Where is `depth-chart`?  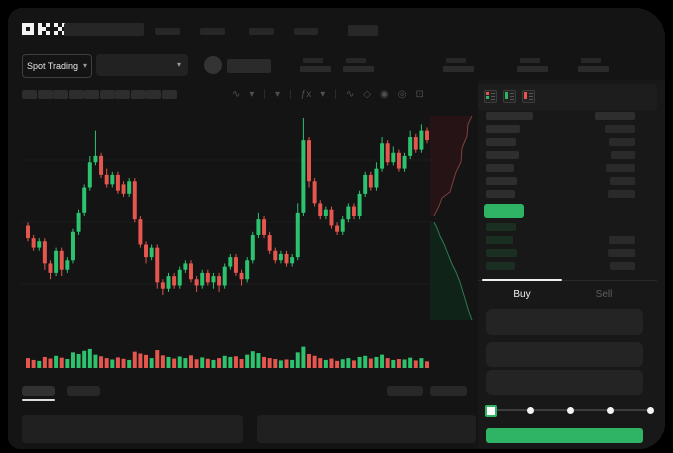
depth-chart is located at coordinates (451, 218).